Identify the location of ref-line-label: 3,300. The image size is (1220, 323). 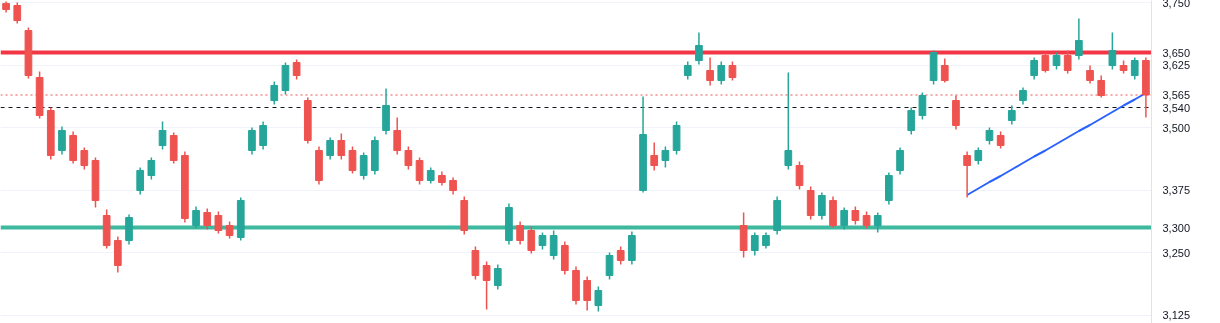
(1176, 227).